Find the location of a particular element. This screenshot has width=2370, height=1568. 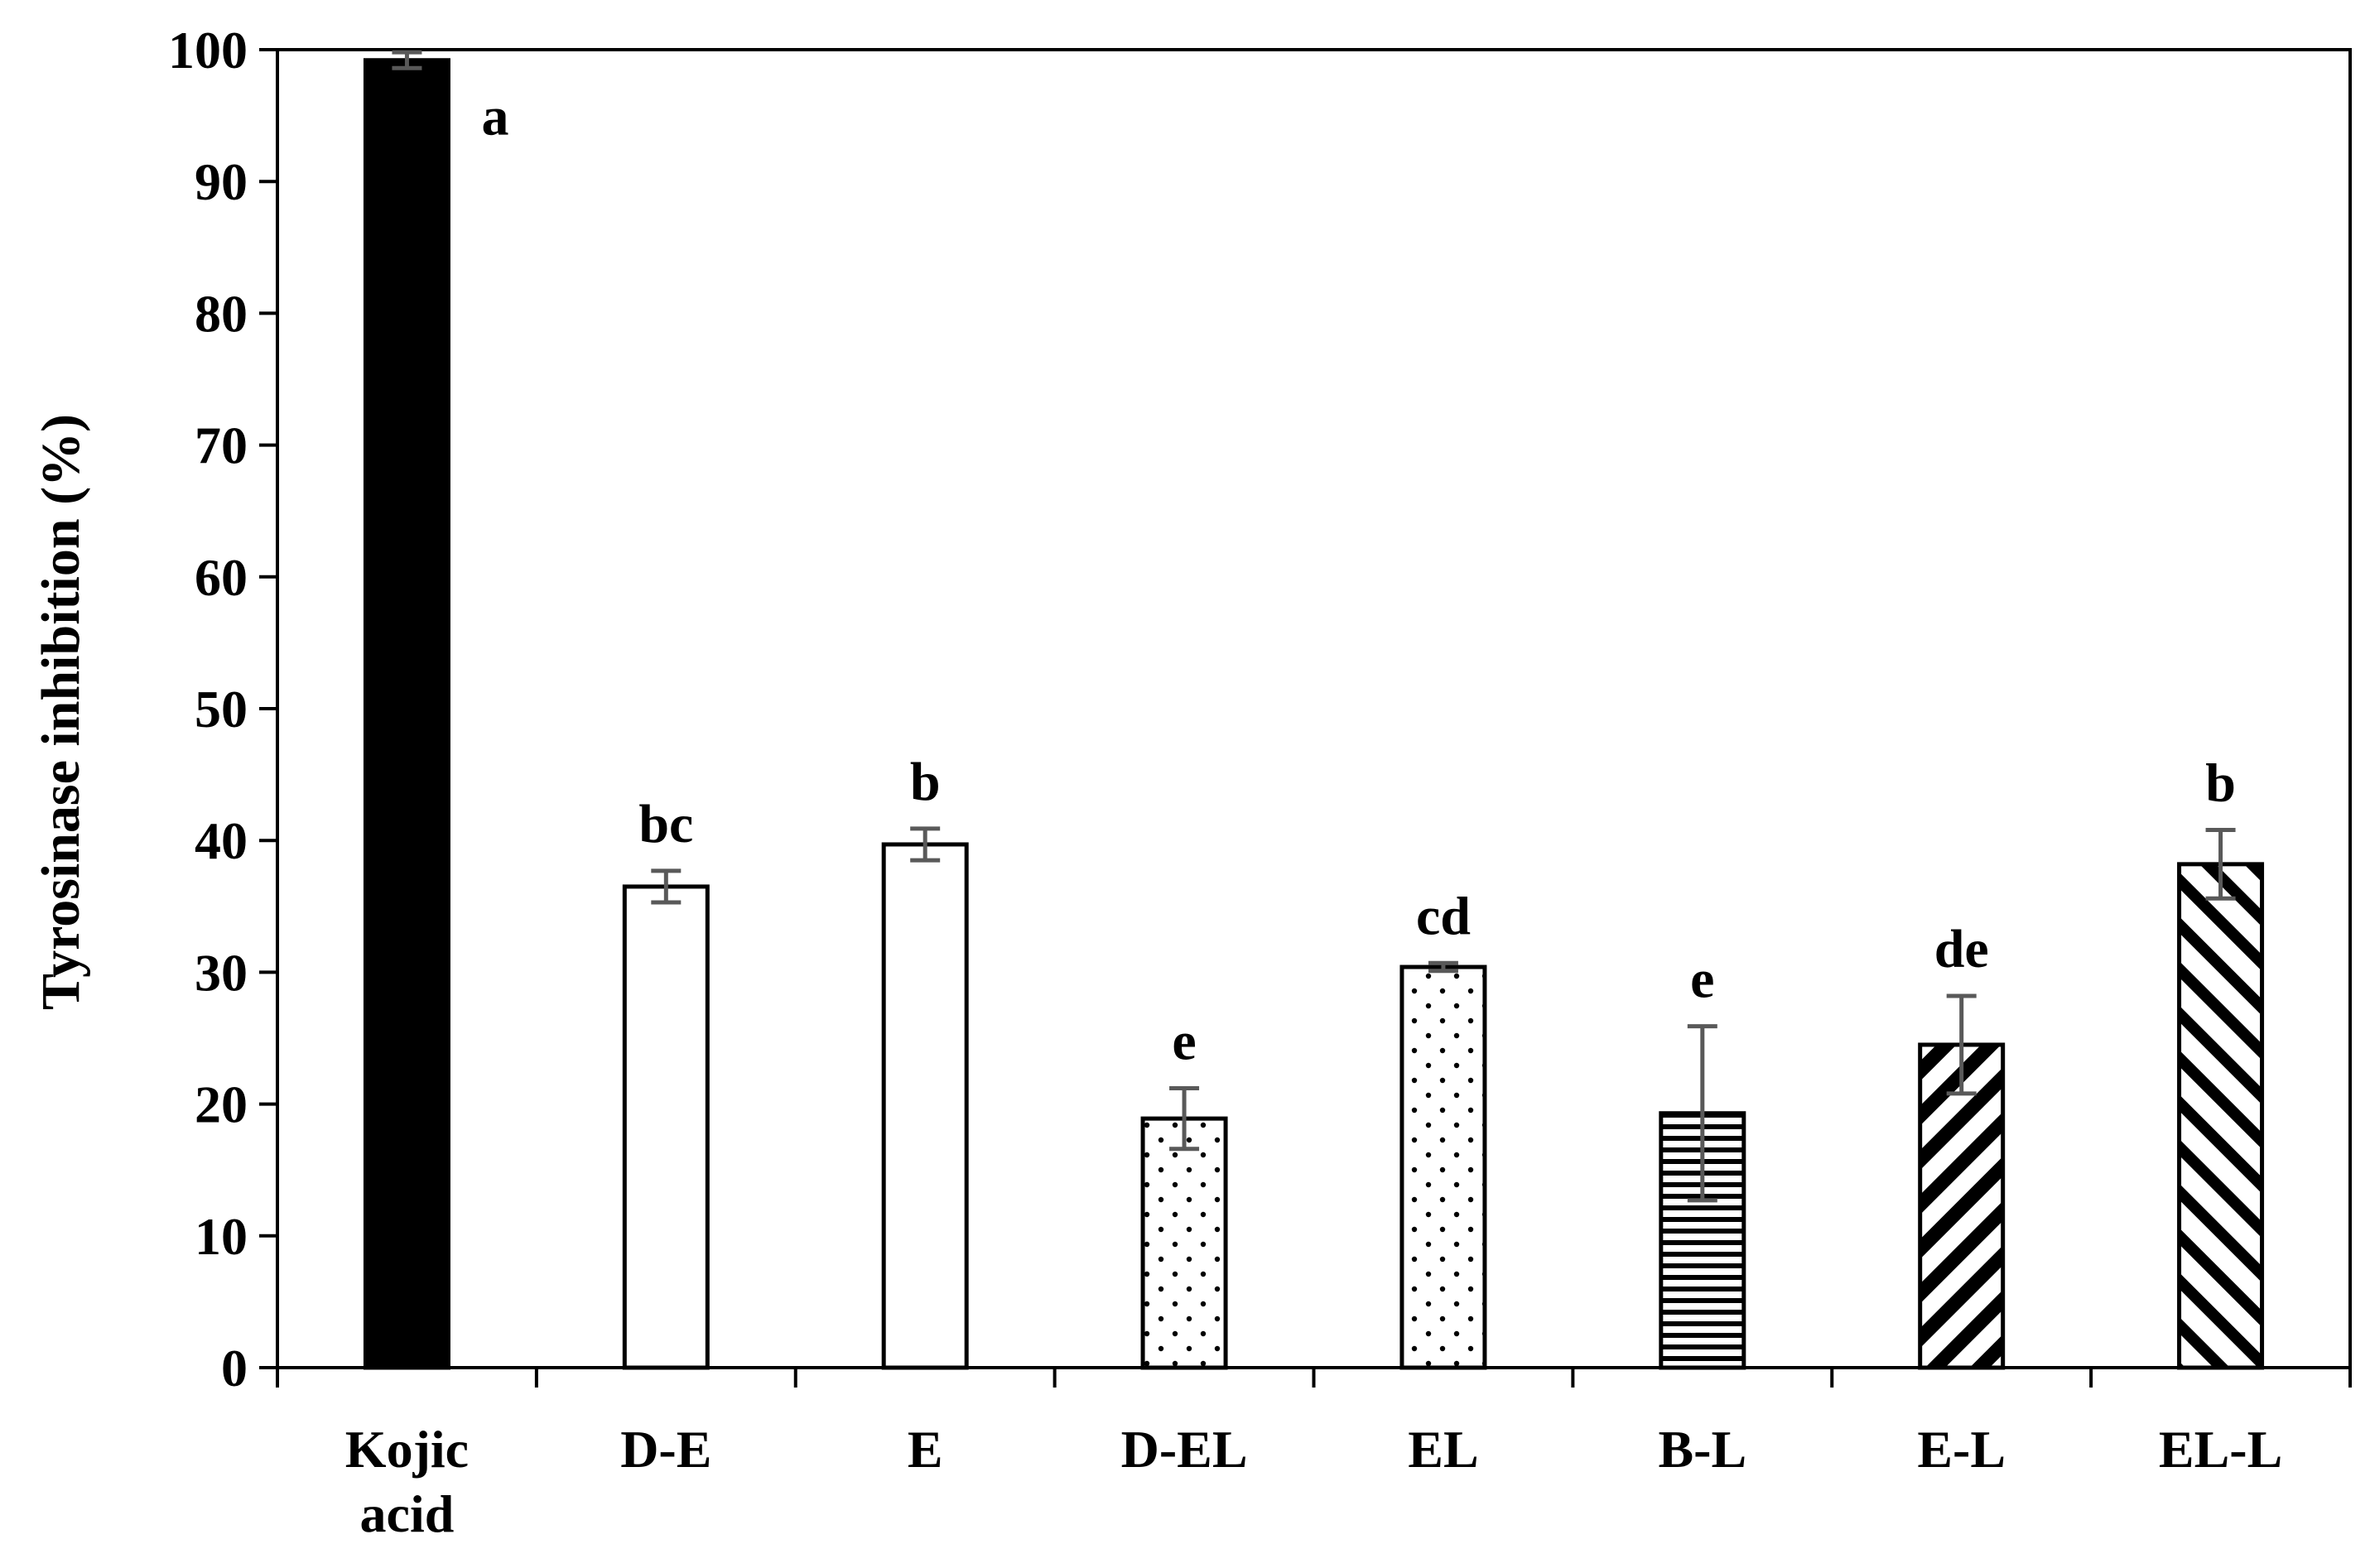

y-axis-title: Tyrosinase inhibition (%) is located at coordinates (61, 712).